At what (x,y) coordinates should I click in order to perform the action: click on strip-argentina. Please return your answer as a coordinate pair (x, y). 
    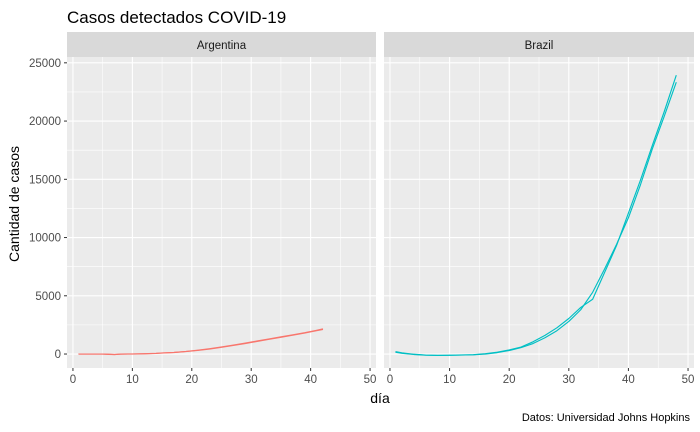
    Looking at the image, I should click on (221, 44).